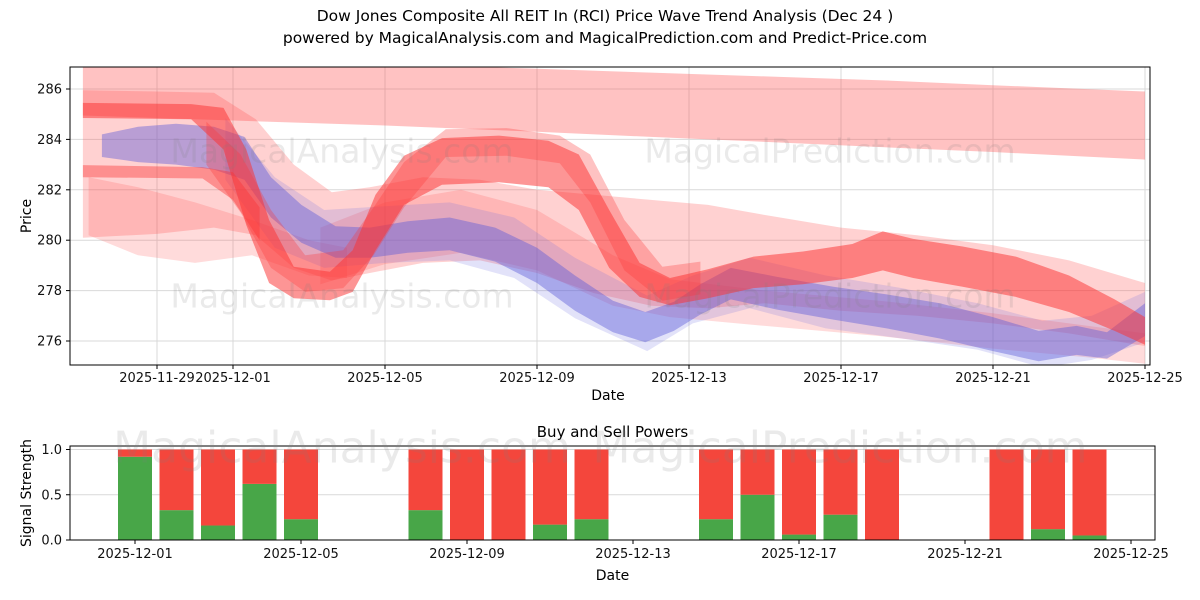 This screenshot has width=1200, height=600. Describe the element at coordinates (51, 541) in the screenshot. I see `y-tick-label: 0.0` at that location.